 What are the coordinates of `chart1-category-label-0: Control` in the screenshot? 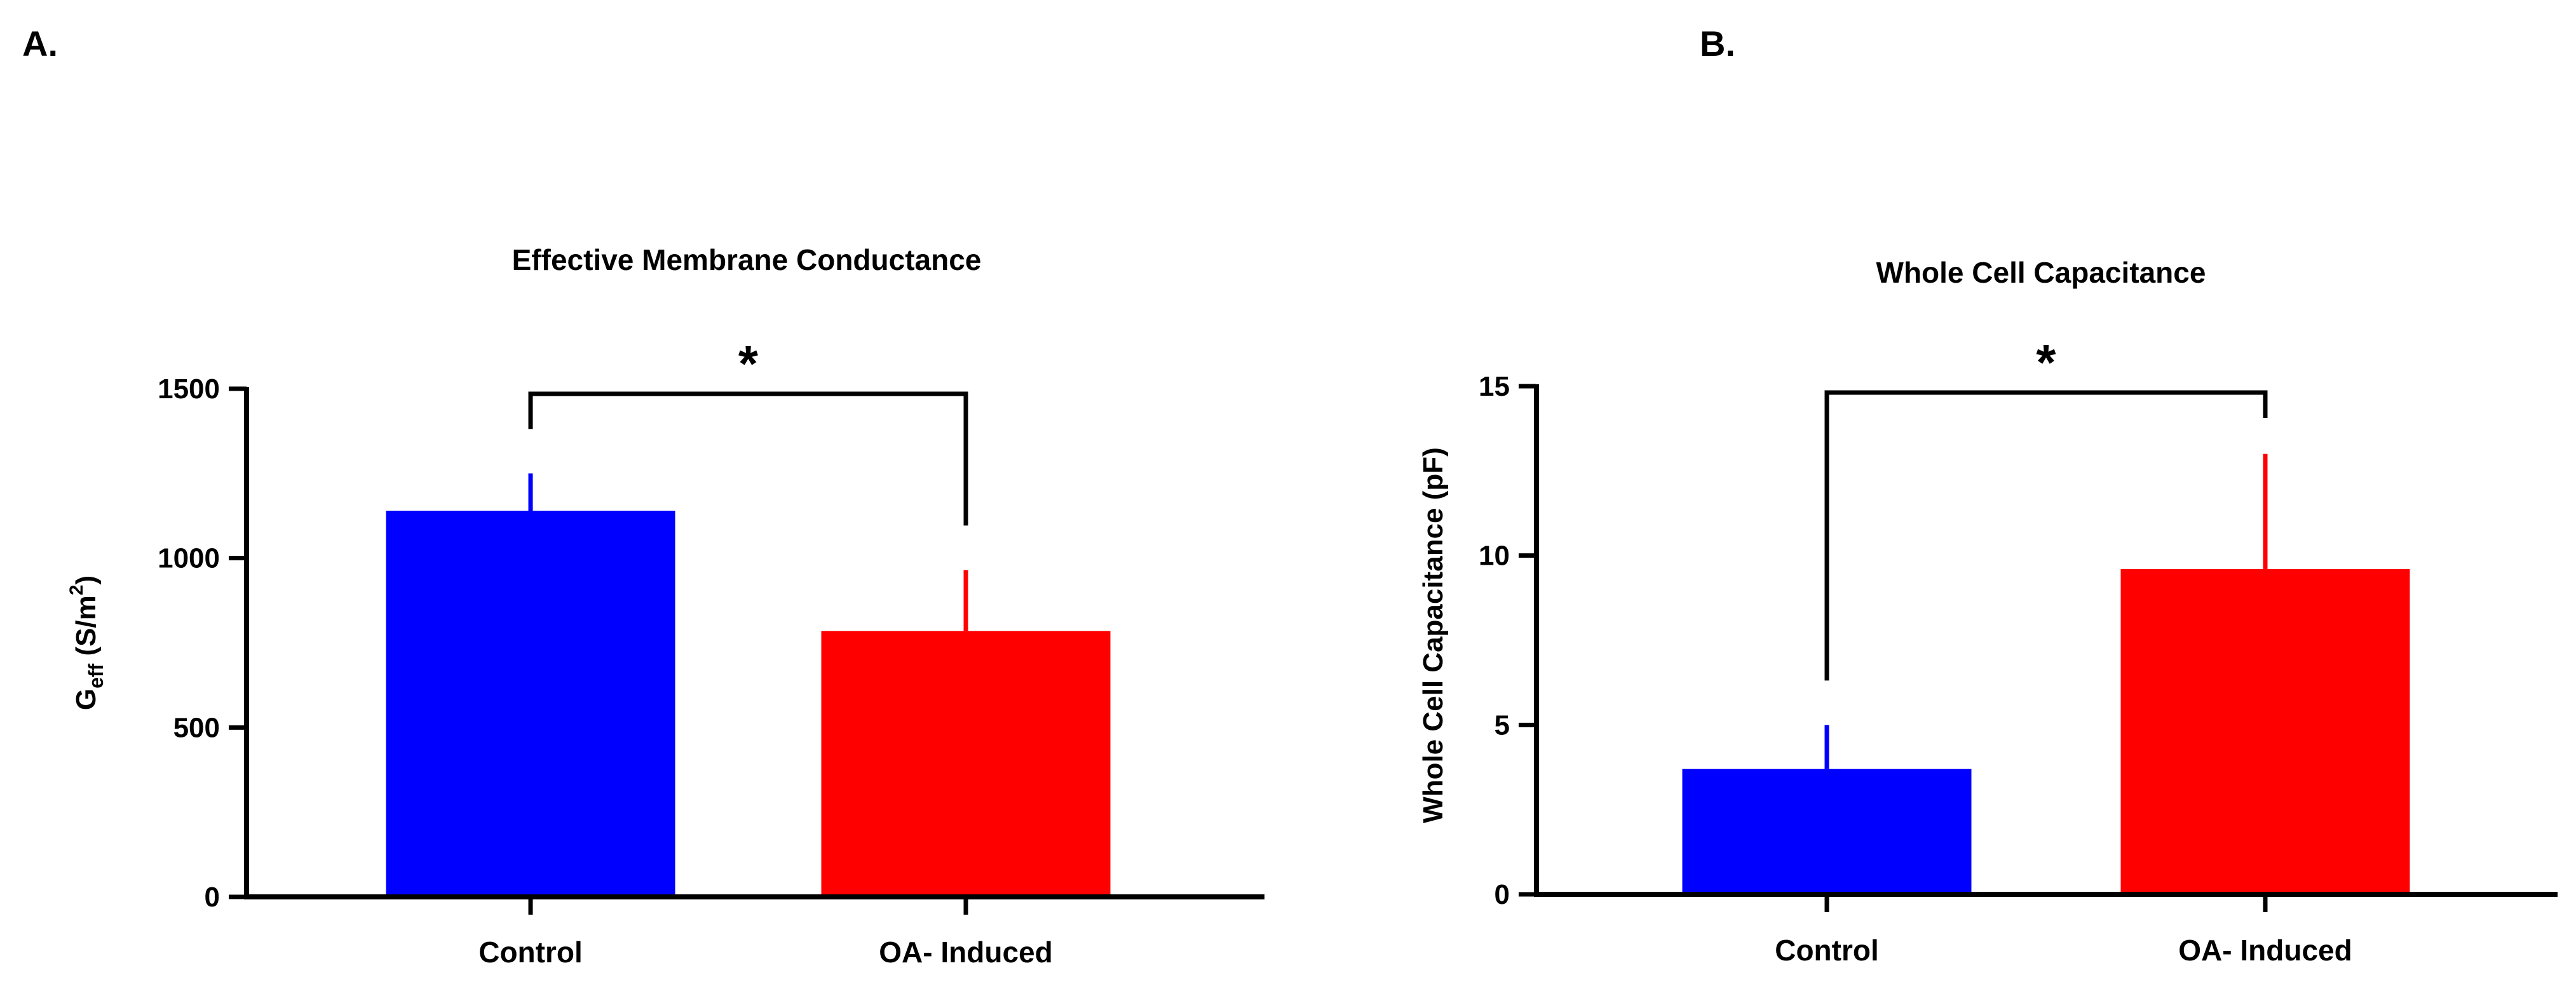 It's located at (530, 952).